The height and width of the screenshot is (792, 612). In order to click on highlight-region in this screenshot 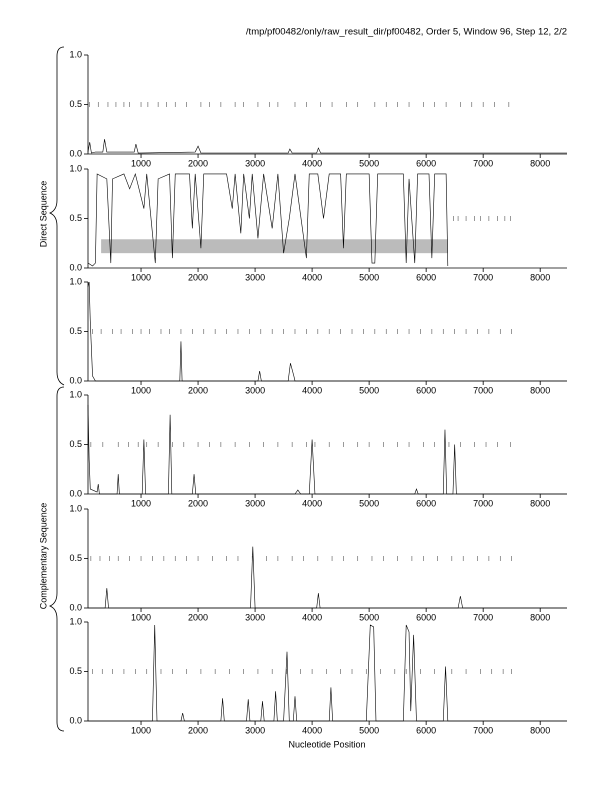, I will do `click(274, 246)`.